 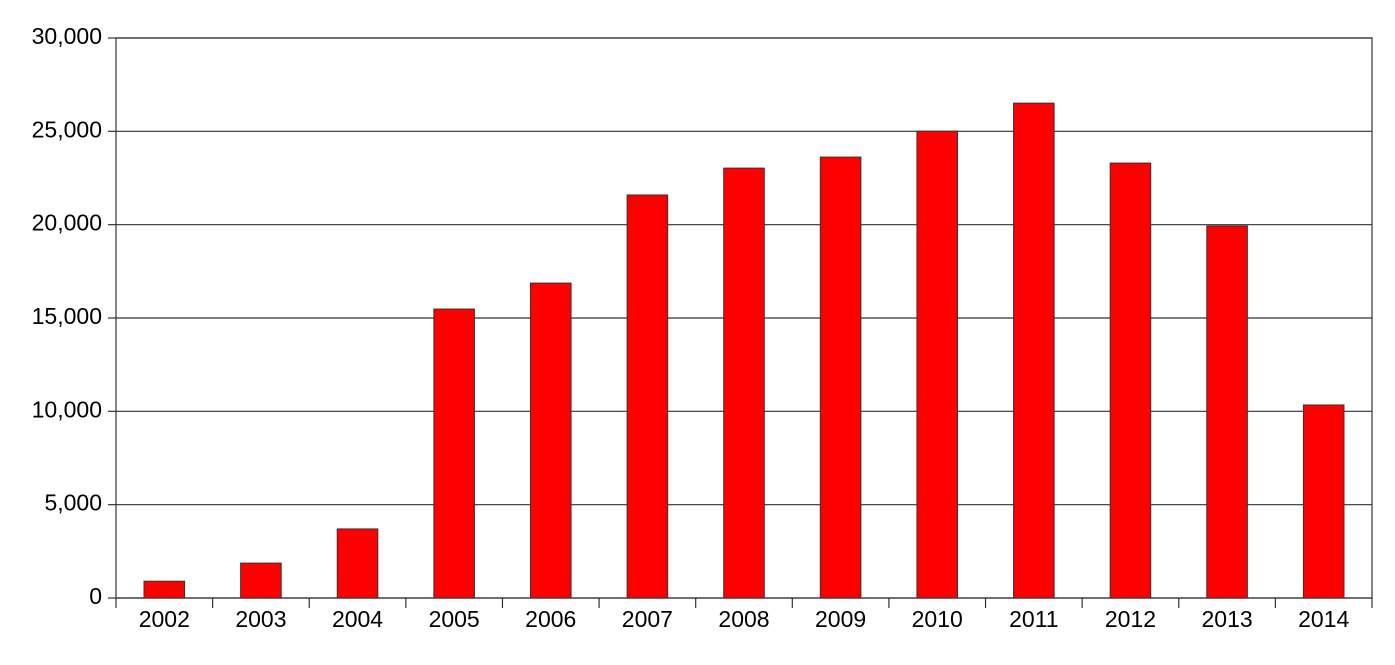 What do you see at coordinates (67, 223) in the screenshot?
I see `y-tick-label: 20,000` at bounding box center [67, 223].